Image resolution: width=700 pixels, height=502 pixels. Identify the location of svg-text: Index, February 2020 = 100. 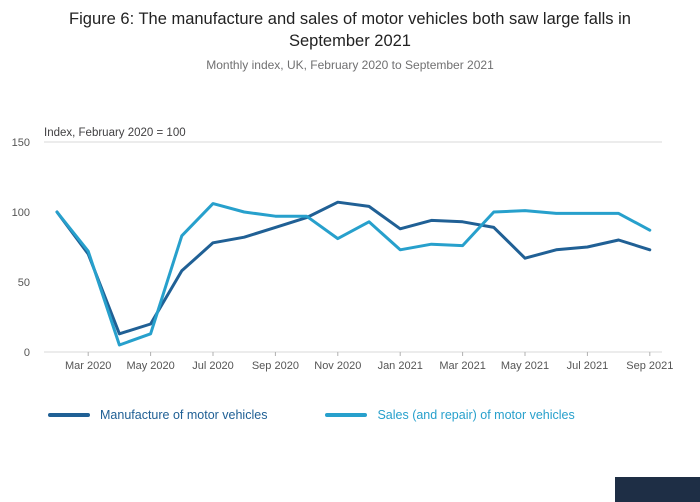
(115, 133).